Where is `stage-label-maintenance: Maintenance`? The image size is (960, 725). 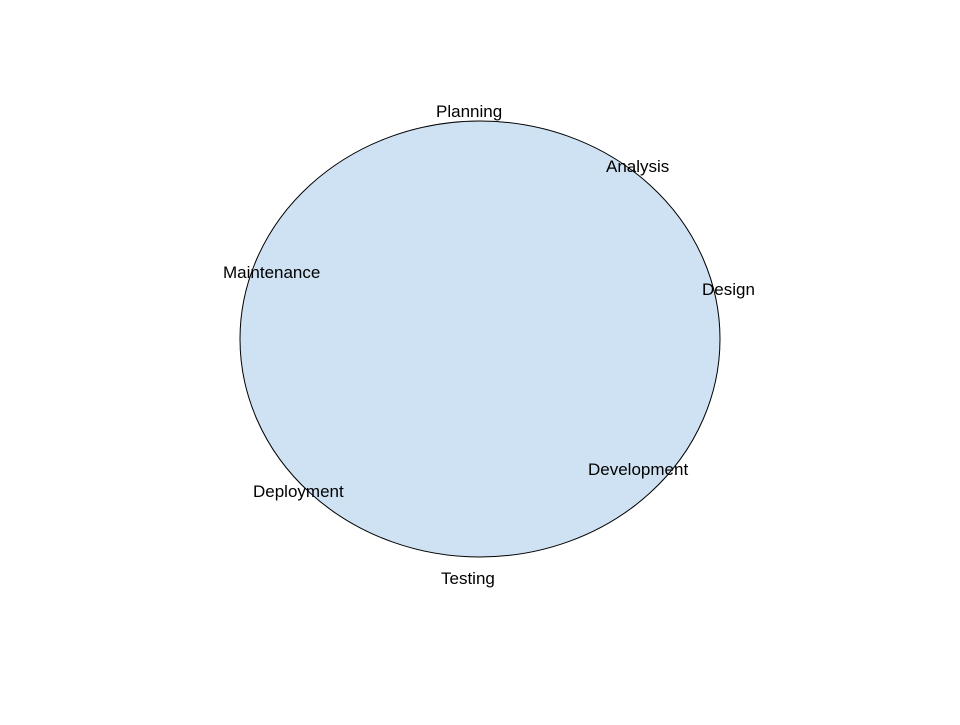
stage-label-maintenance: Maintenance is located at coordinates (272, 272).